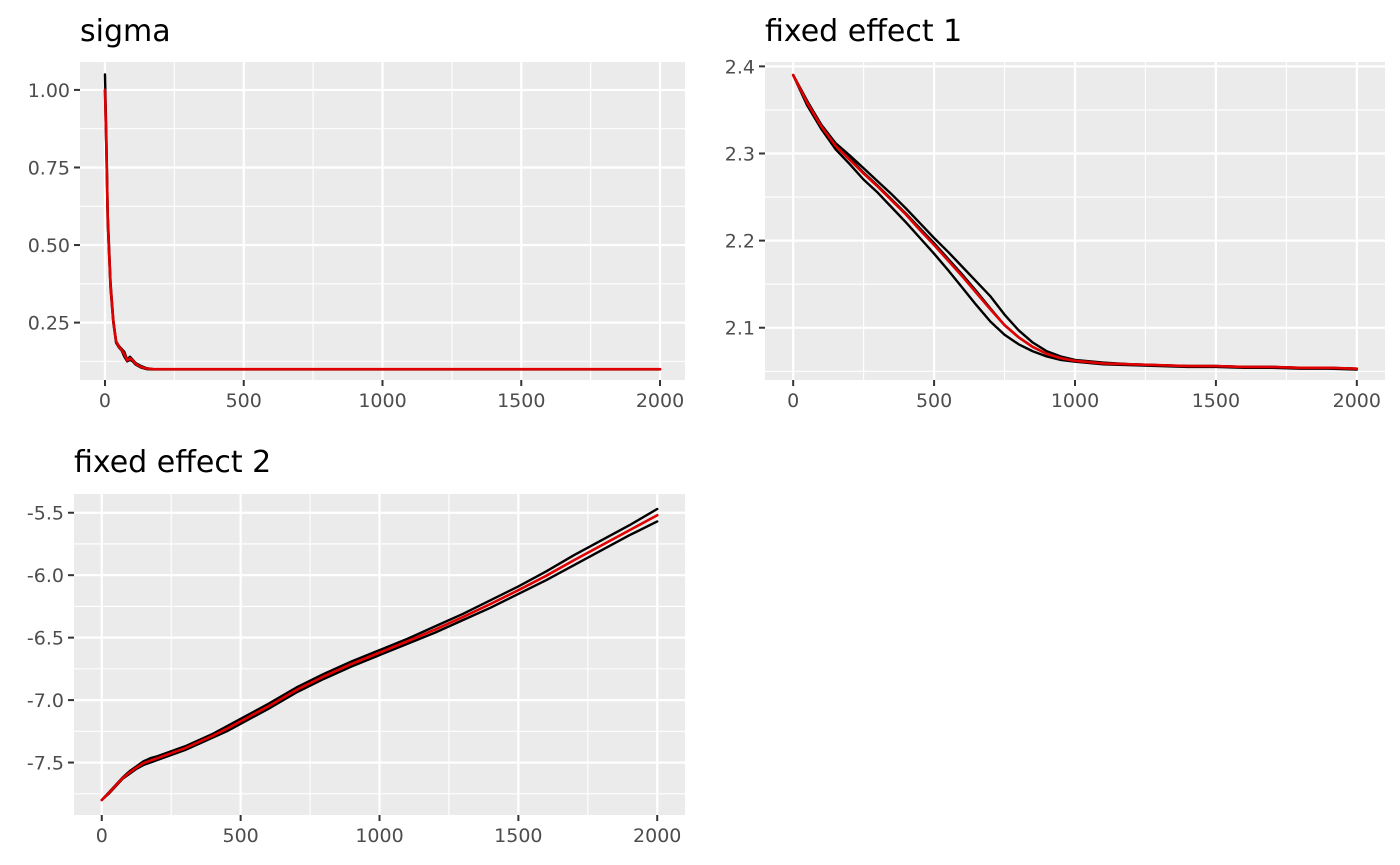 The width and height of the screenshot is (1400, 865). What do you see at coordinates (45, 701) in the screenshot?
I see `y-tick-label: -7.0` at bounding box center [45, 701].